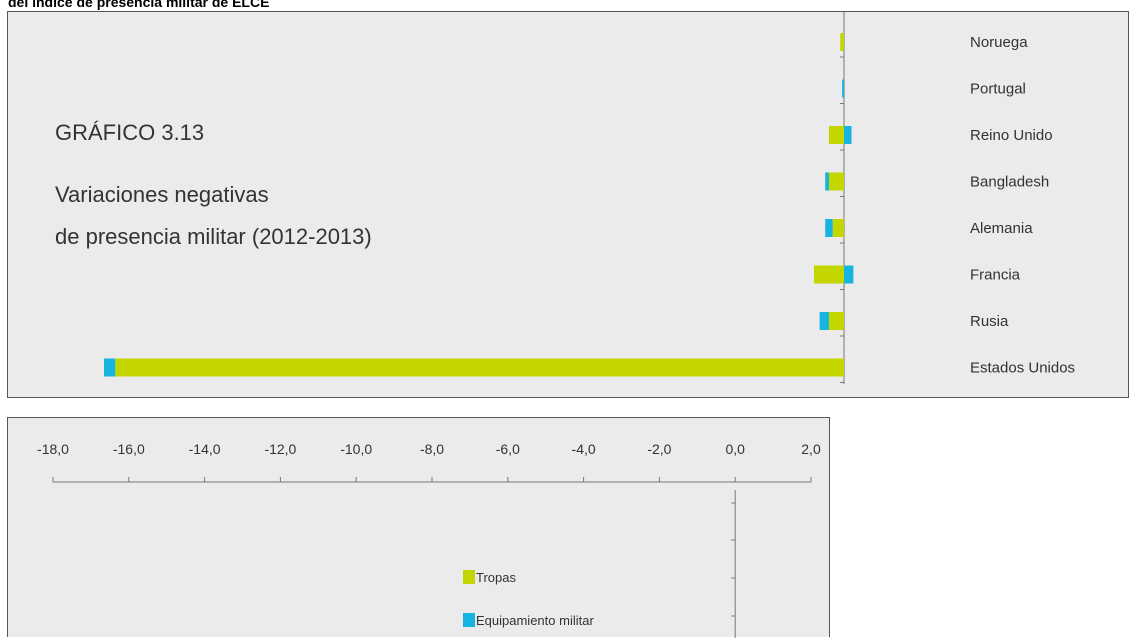  I want to click on category-label: Francia, so click(995, 275).